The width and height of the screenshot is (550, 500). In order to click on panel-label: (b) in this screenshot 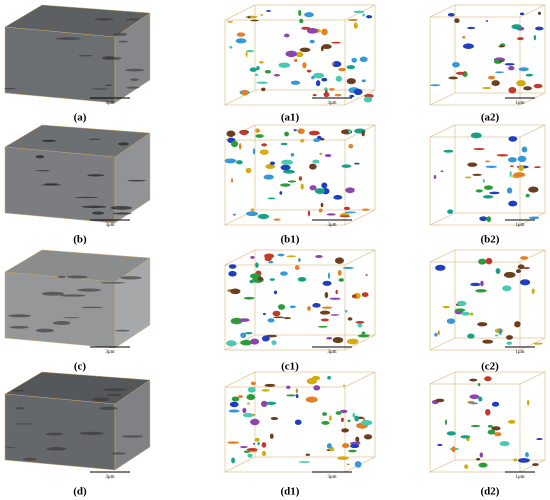, I will do `click(80, 240)`.